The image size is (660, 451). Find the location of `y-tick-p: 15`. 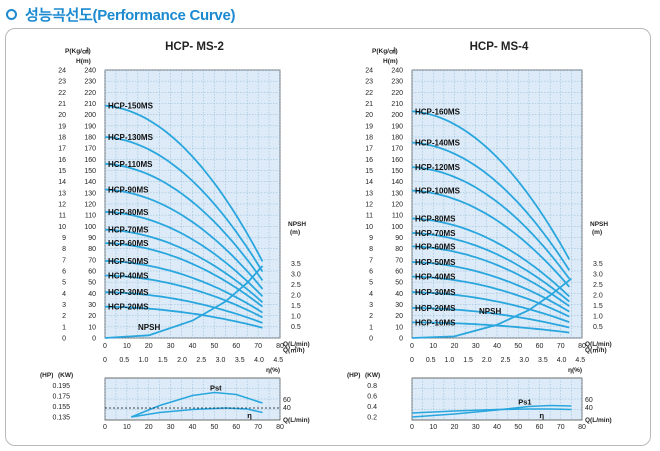

y-tick-p: 15 is located at coordinates (62, 171).